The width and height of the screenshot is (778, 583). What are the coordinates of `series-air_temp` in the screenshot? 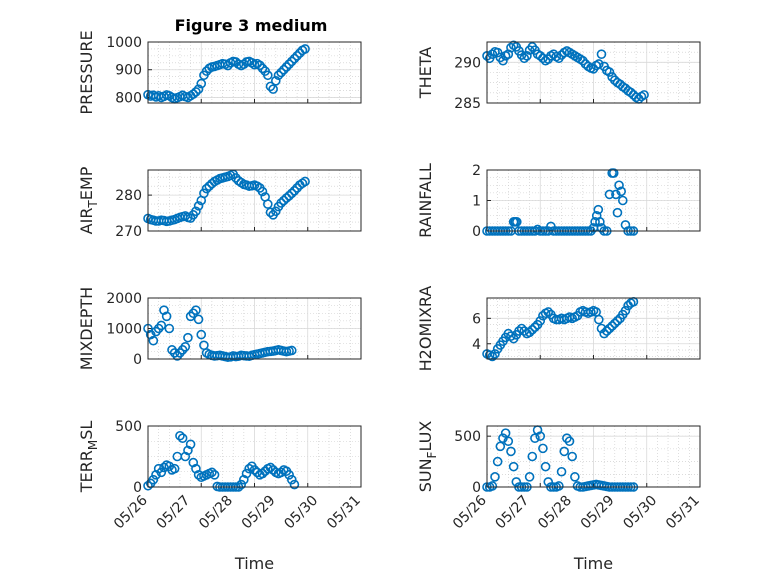 It's located at (226, 198).